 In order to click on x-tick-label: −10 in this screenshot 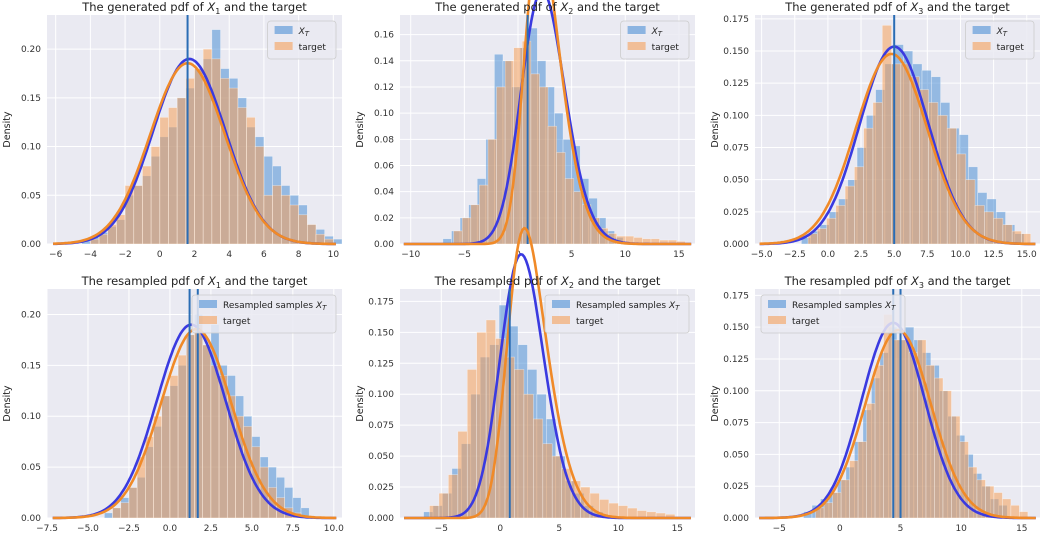, I will do `click(410, 255)`.